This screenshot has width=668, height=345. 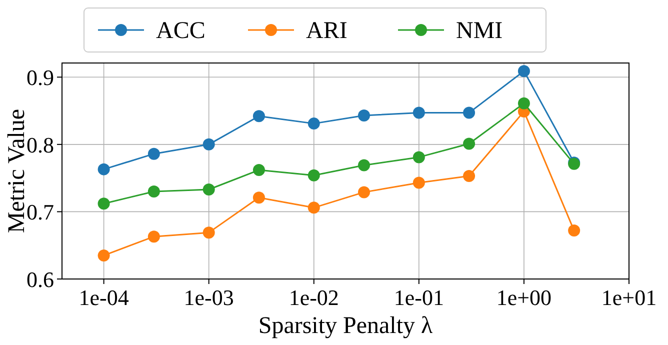 What do you see at coordinates (346, 326) in the screenshot?
I see `x-axis-title: Sparsity Penalty λ` at bounding box center [346, 326].